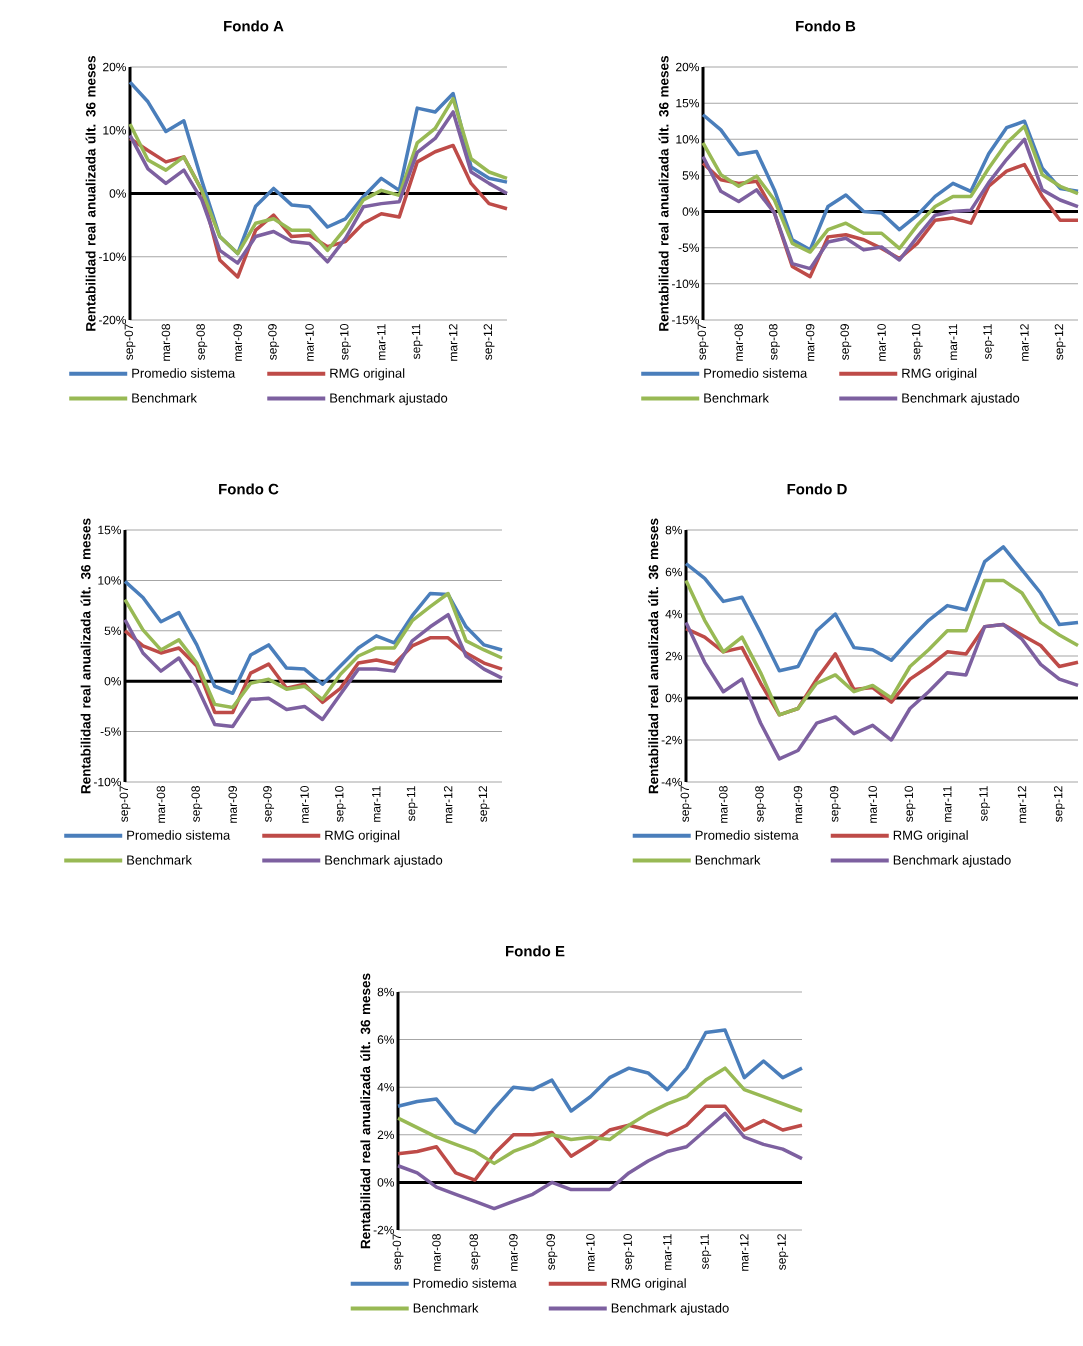 The width and height of the screenshot is (1083, 1346). I want to click on y-tick-label: 15%, so click(688, 103).